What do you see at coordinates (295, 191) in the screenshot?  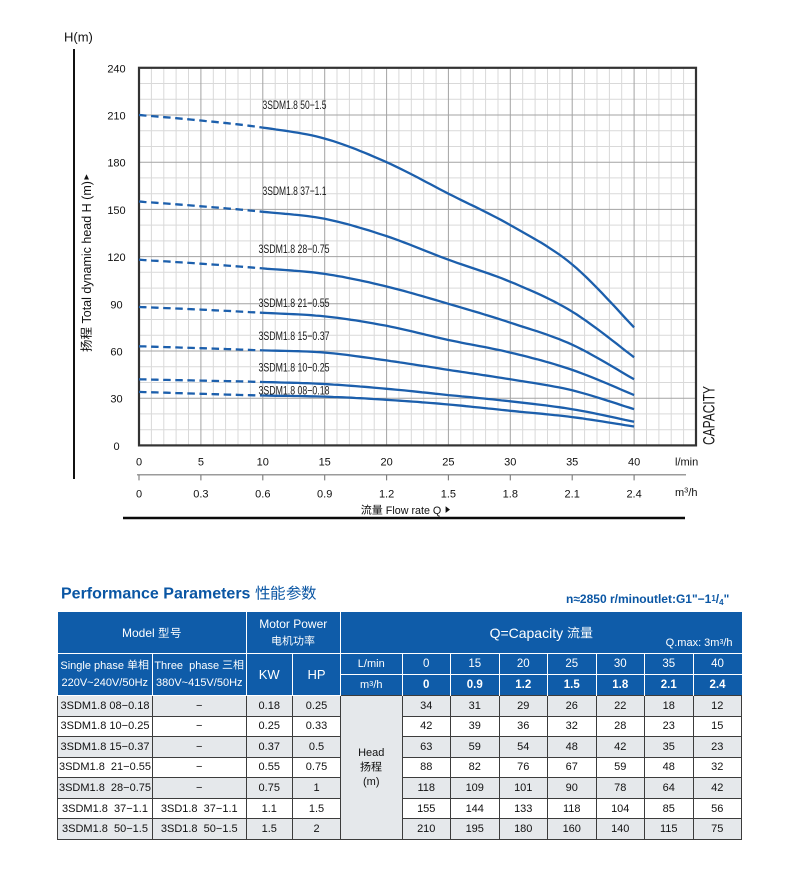 I see `svg-text: 3SDM1.8 37−1.1` at bounding box center [295, 191].